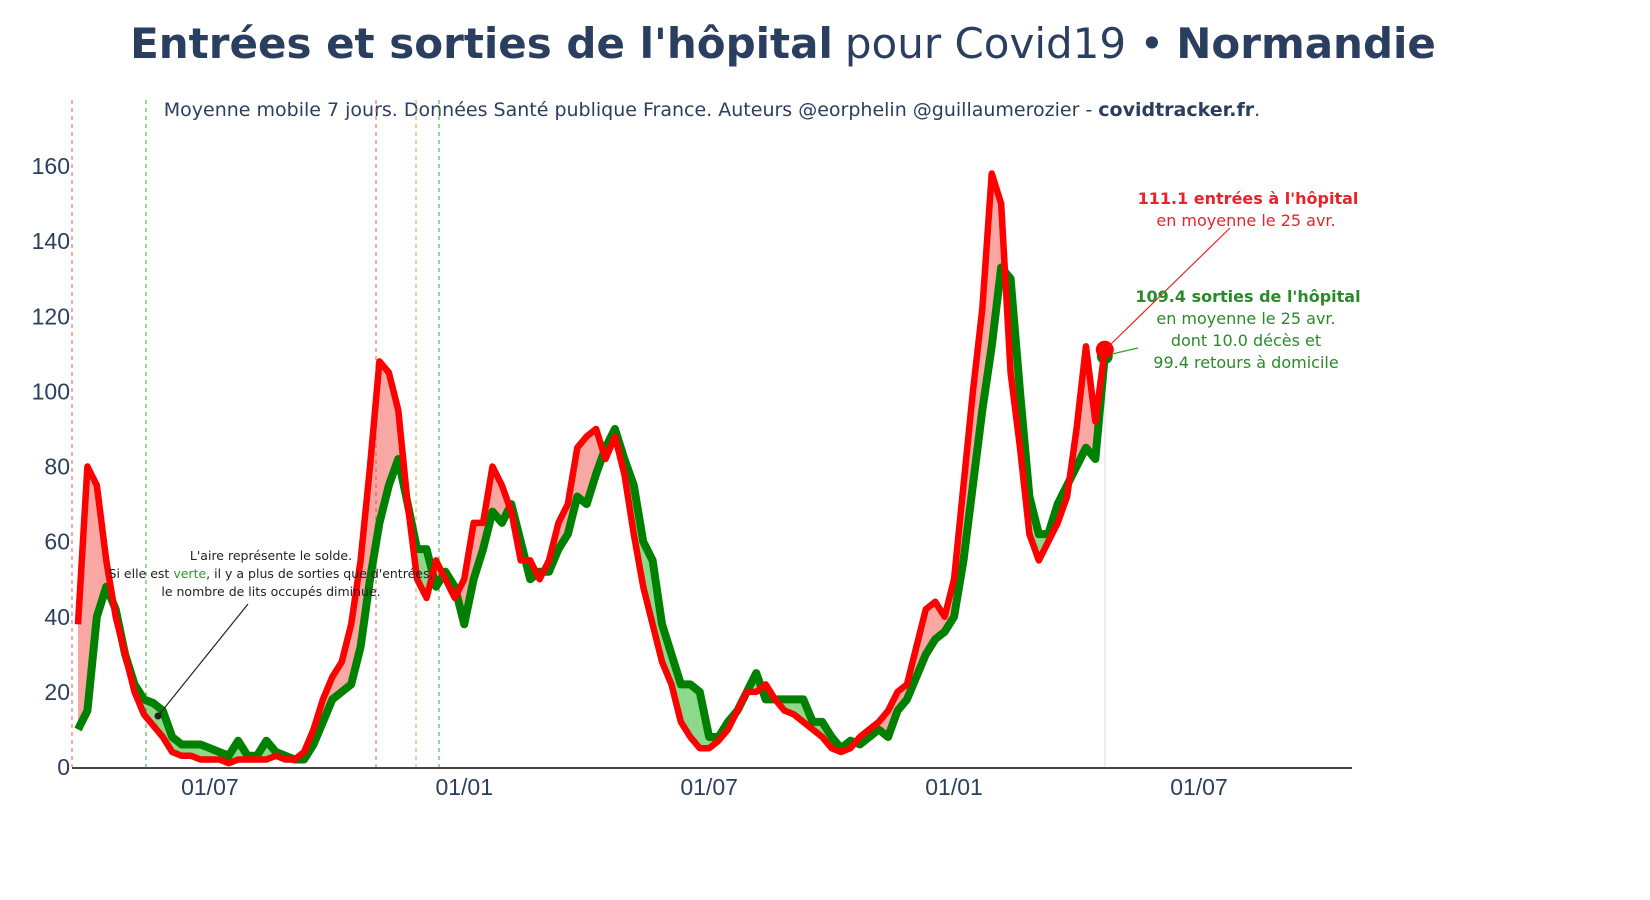 The image size is (1650, 900). I want to click on end-point, so click(1104, 349).